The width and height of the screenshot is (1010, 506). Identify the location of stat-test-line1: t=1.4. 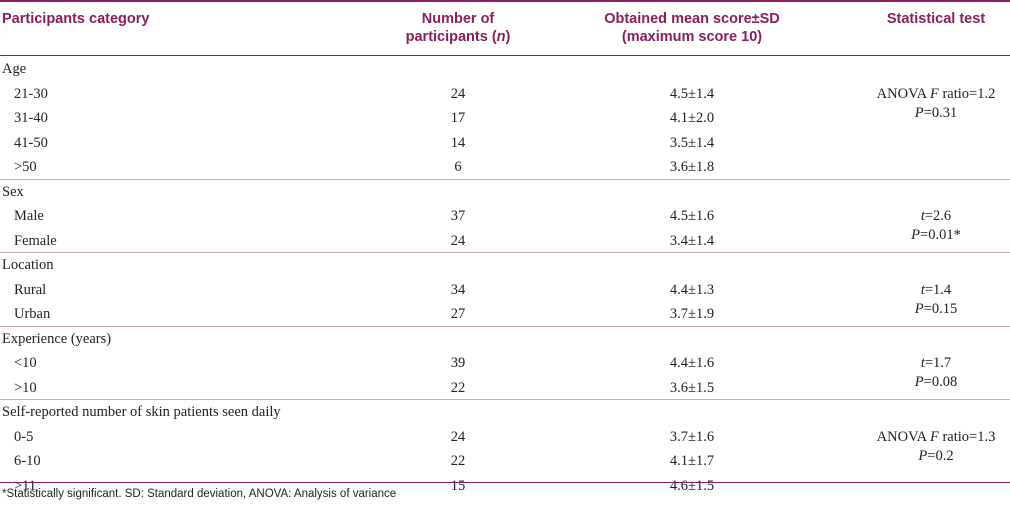
(936, 289).